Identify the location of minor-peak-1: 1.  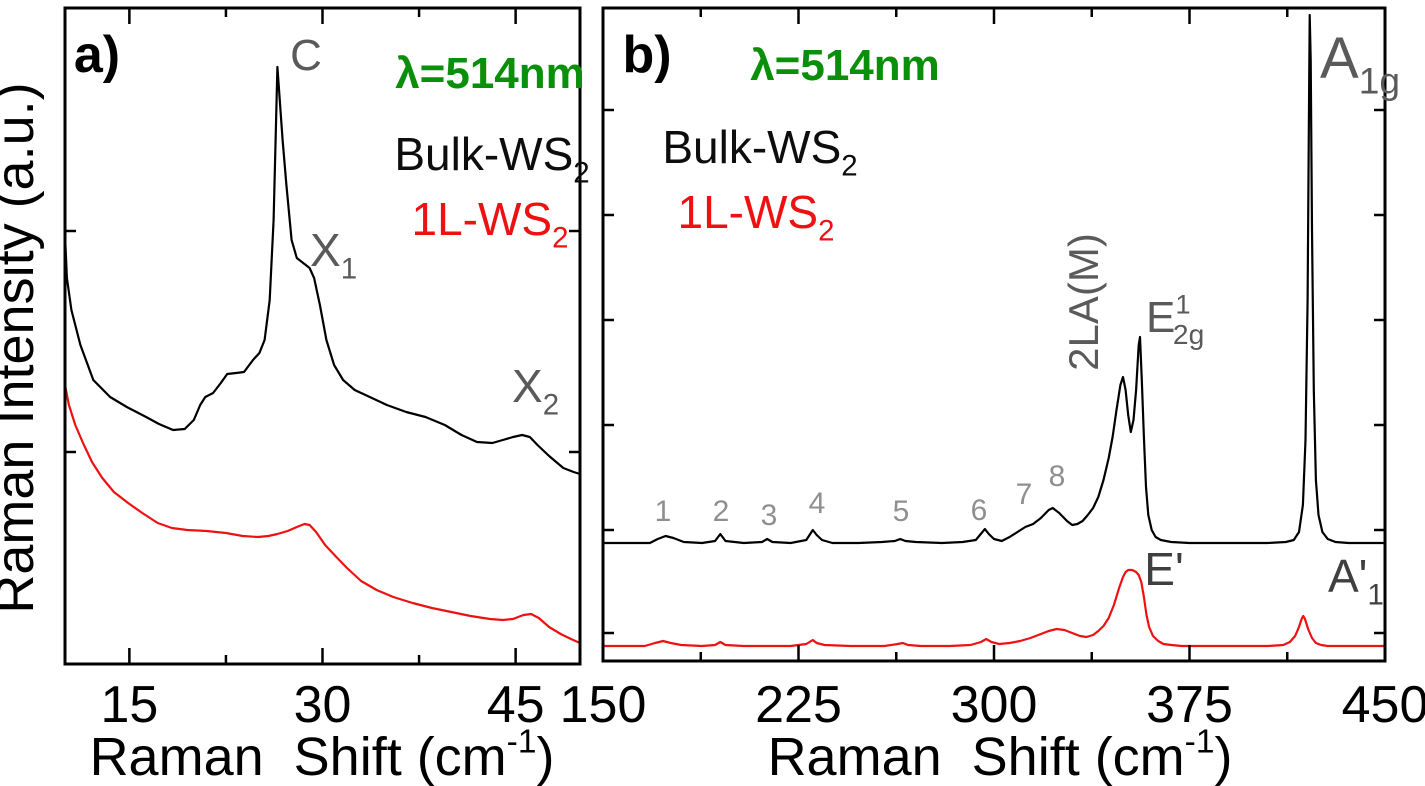
(663, 511).